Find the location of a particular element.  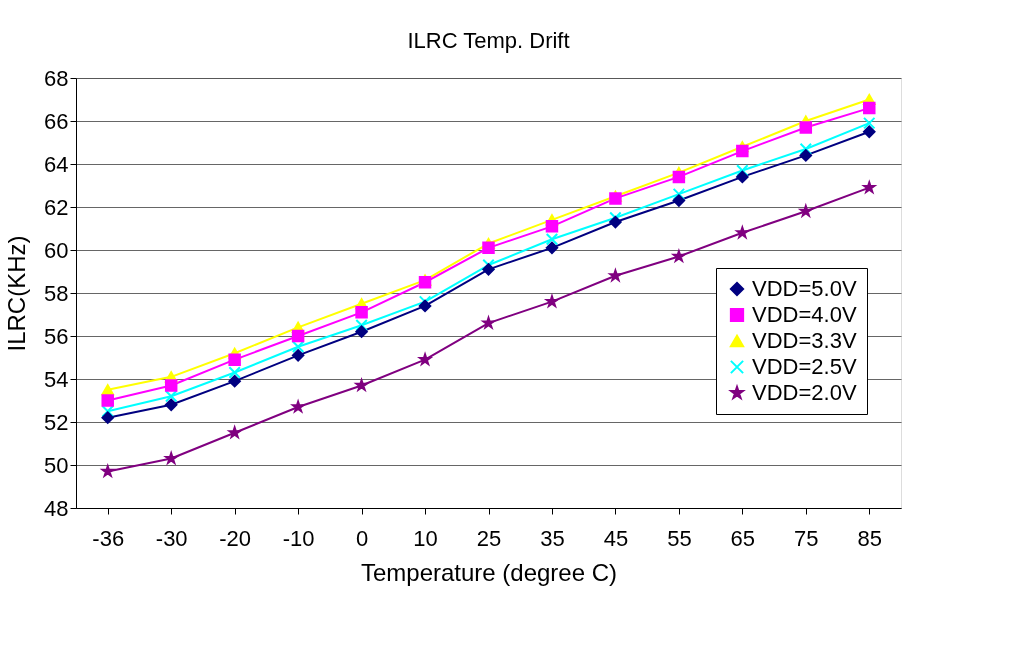

legend-label: VDD=4.0V is located at coordinates (804, 314).